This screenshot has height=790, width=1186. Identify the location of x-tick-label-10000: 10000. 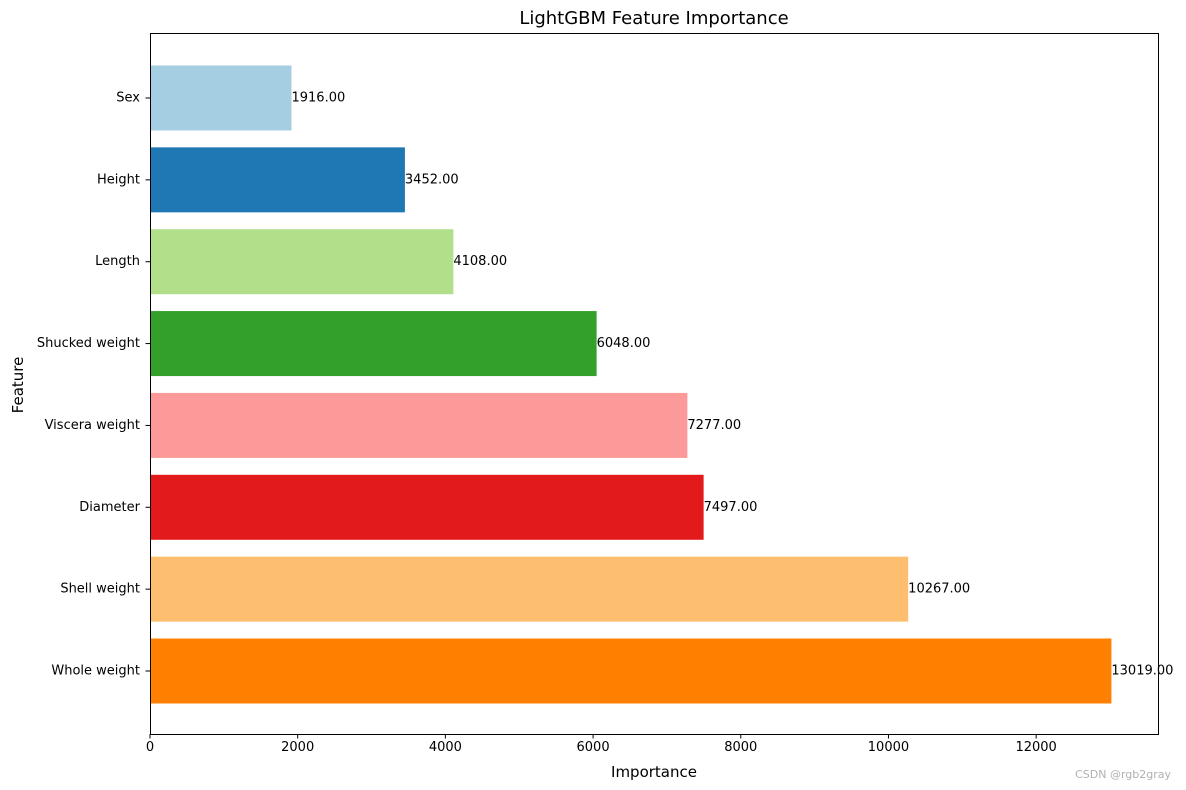
(888, 747).